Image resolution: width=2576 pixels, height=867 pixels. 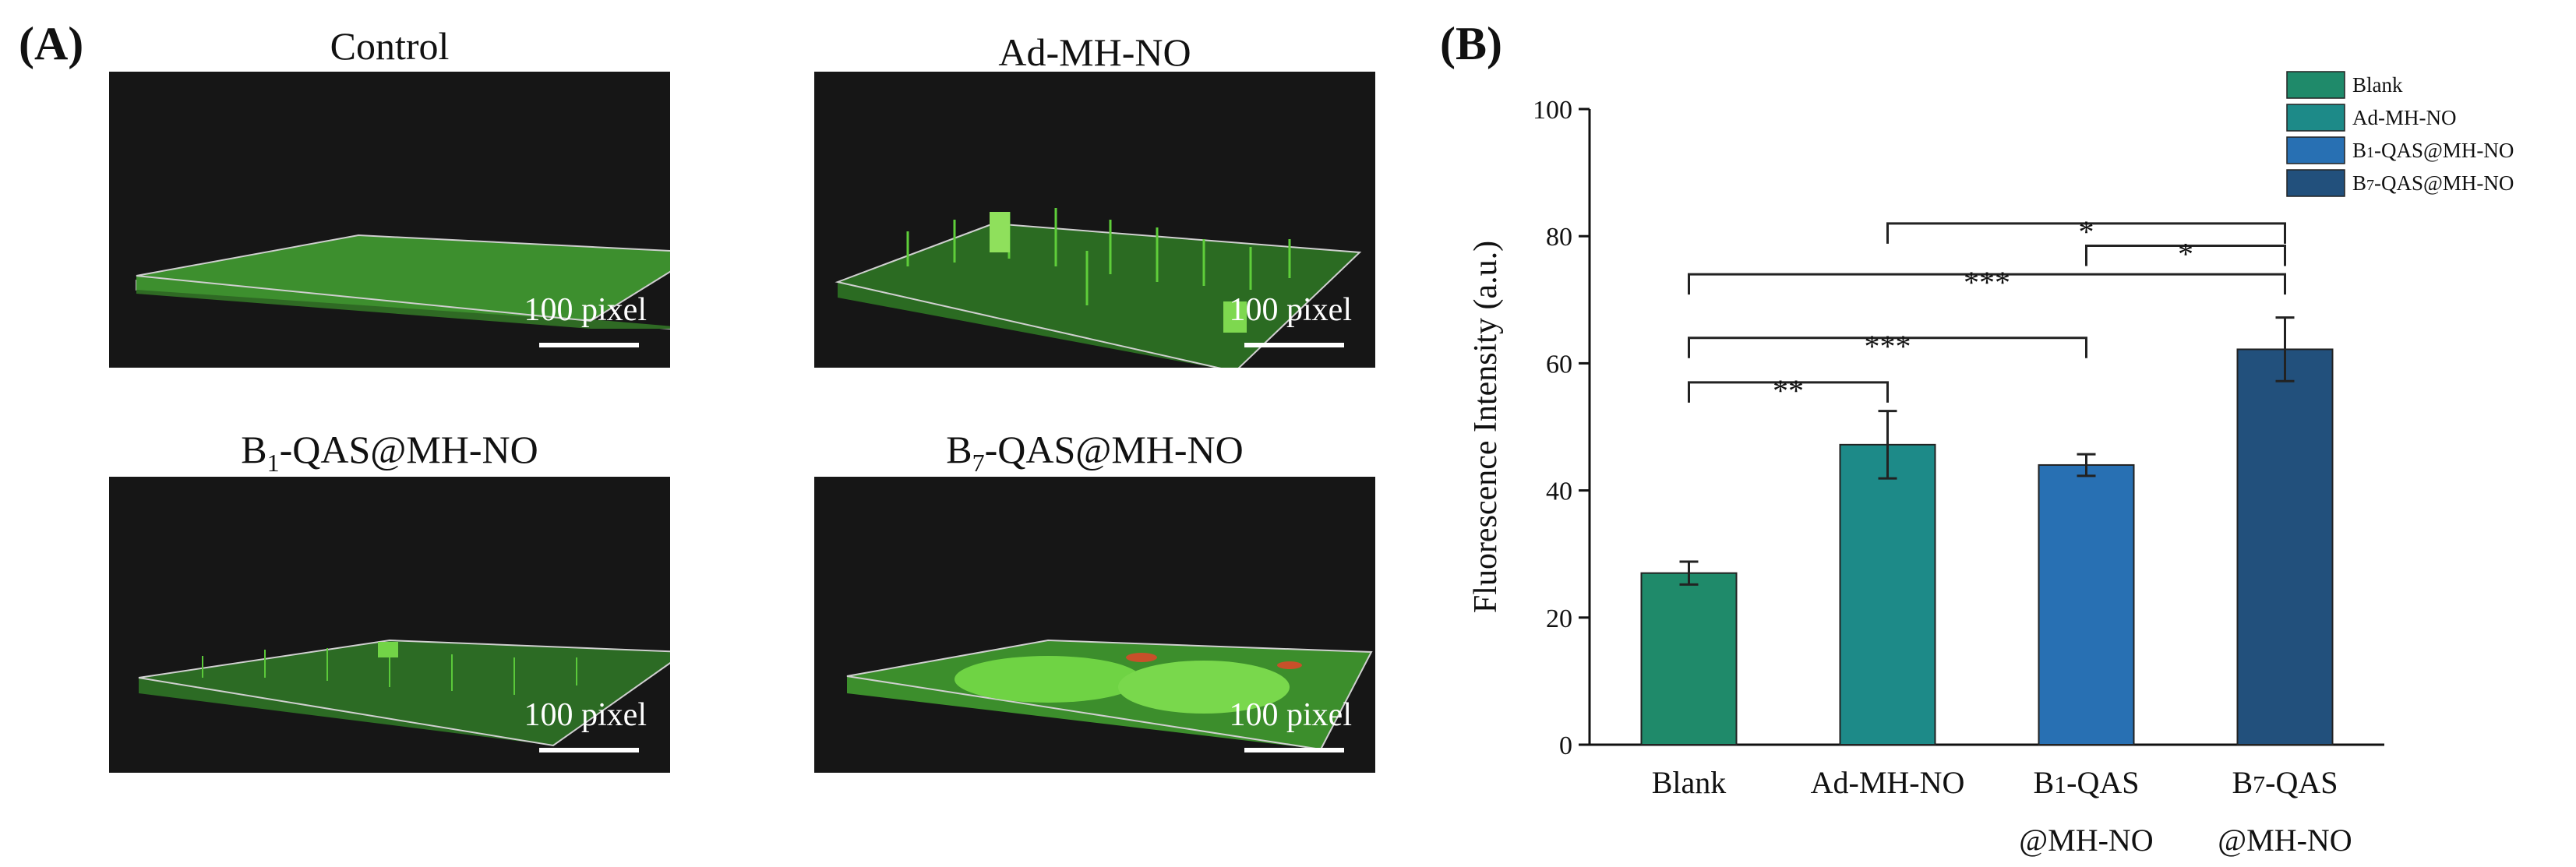 What do you see at coordinates (1689, 782) in the screenshot?
I see `x-tick-label: Blank` at bounding box center [1689, 782].